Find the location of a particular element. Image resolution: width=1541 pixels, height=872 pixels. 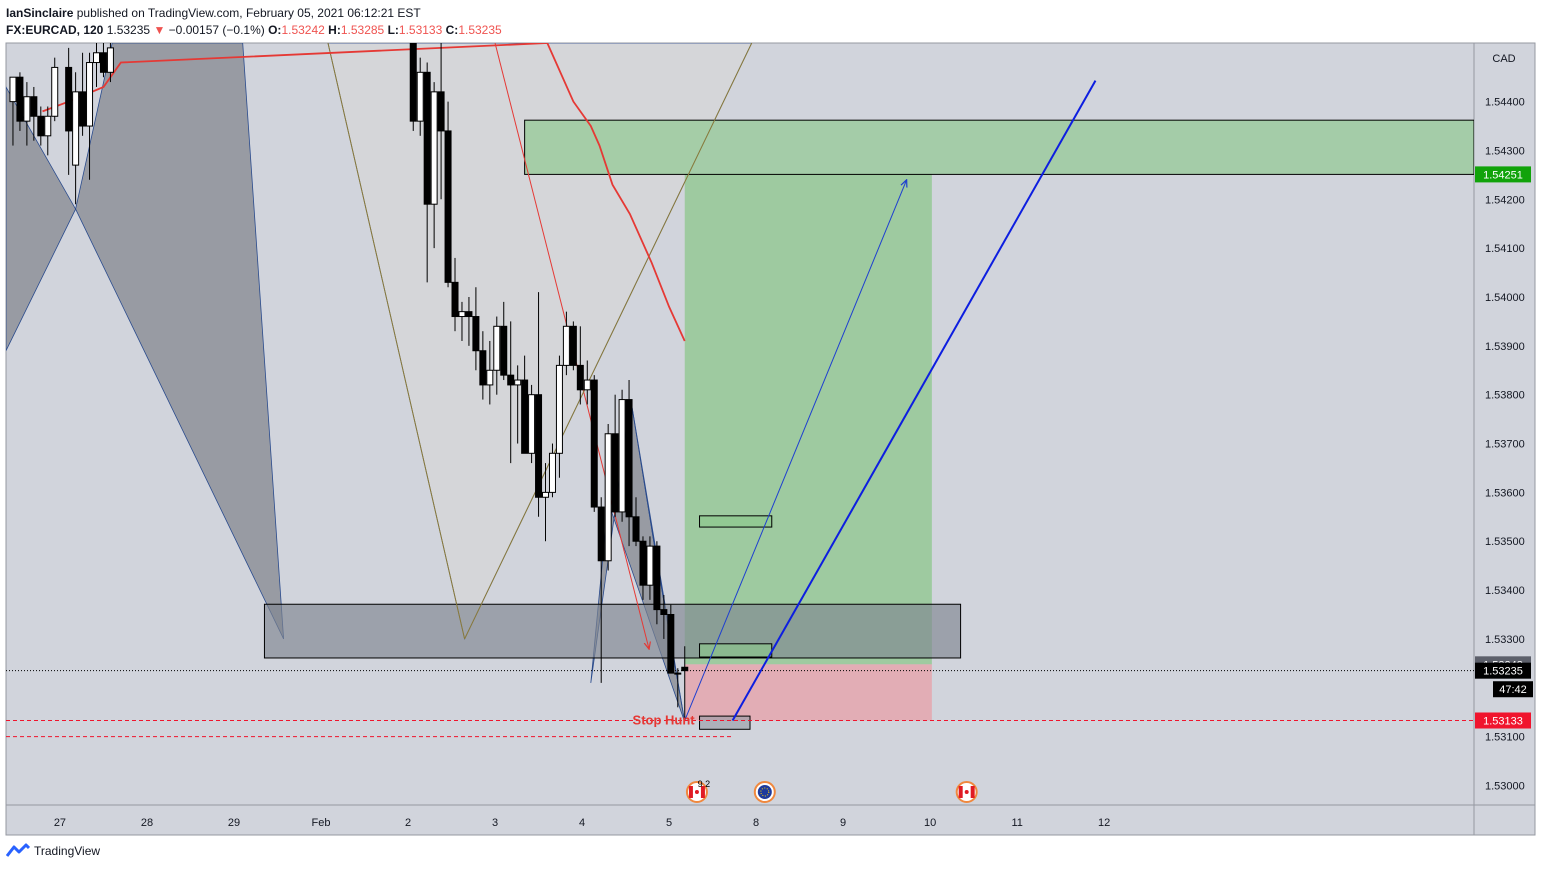

time-tick-label: Feb is located at coordinates (321, 823).